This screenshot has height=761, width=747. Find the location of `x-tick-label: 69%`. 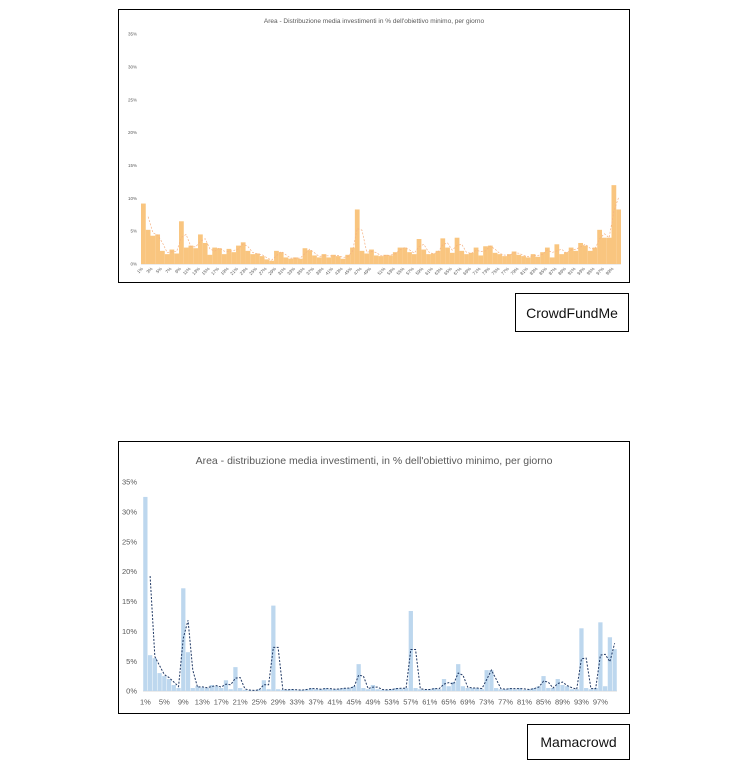

x-tick-label: 69% is located at coordinates (467, 702).